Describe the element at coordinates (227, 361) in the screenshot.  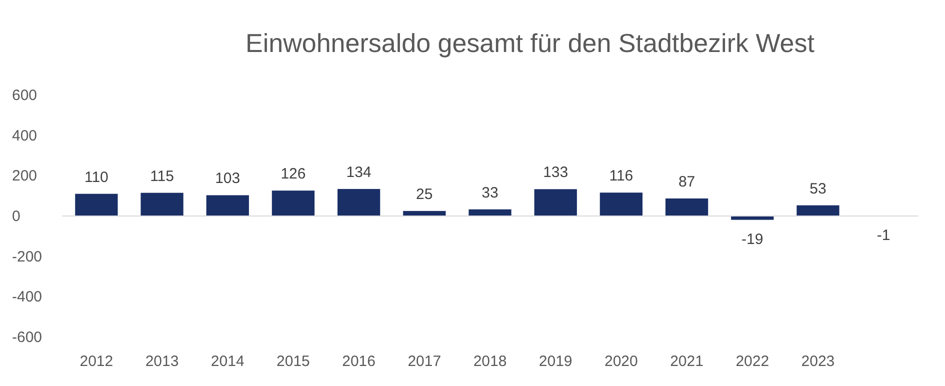
I see `x-tick-label: 2014` at that location.